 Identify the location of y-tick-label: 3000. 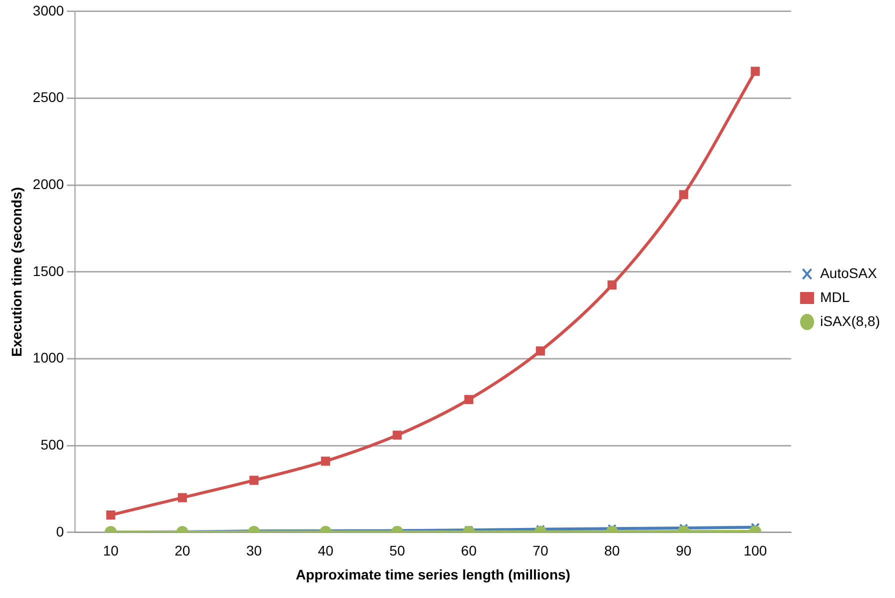
(48, 10).